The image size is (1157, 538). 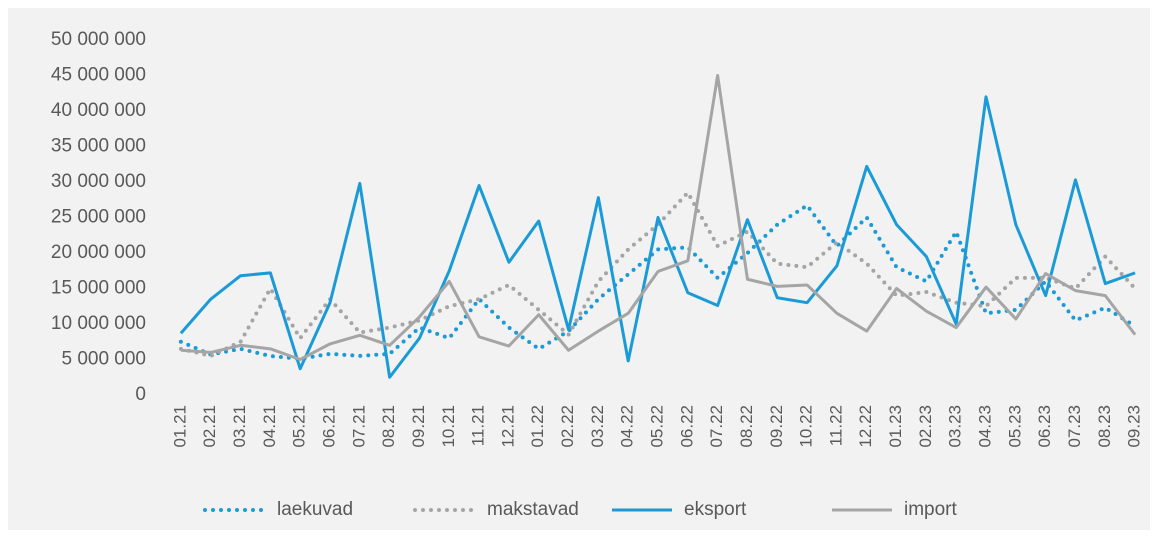 What do you see at coordinates (1104, 426) in the screenshot?
I see `x-tick-label: 08.23` at bounding box center [1104, 426].